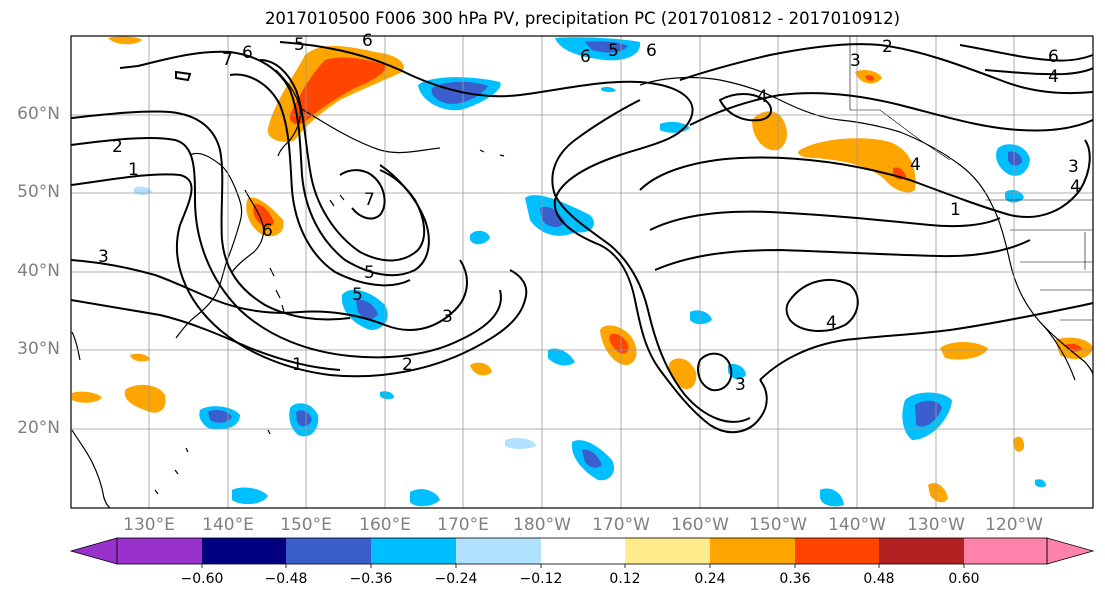  I want to click on lat-label-20n: 20°N, so click(38, 428).